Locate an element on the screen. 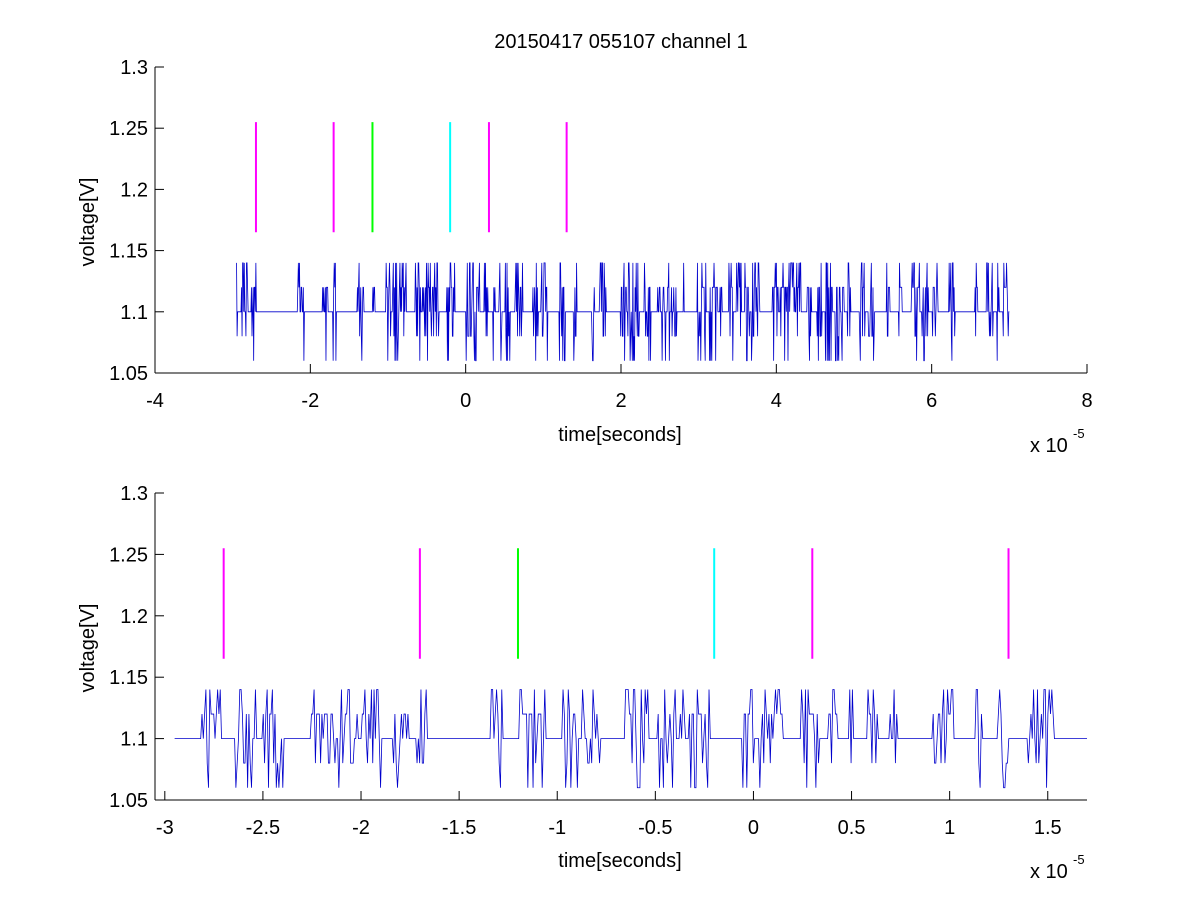 The image size is (1200, 901). x-tick-label: 1 is located at coordinates (949, 828).